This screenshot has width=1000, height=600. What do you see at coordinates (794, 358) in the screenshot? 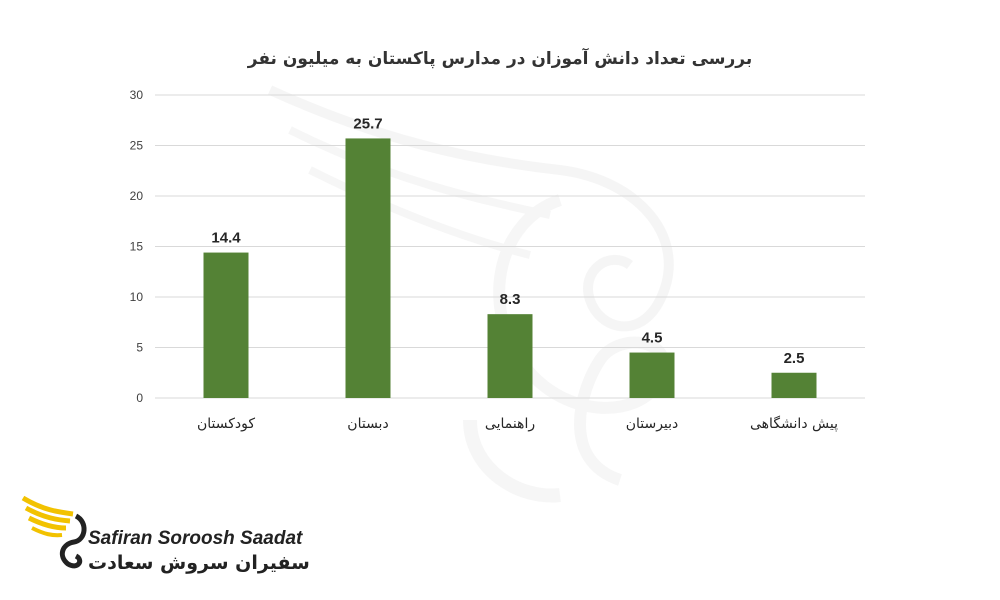
I see `data-label: 2.5` at bounding box center [794, 358].